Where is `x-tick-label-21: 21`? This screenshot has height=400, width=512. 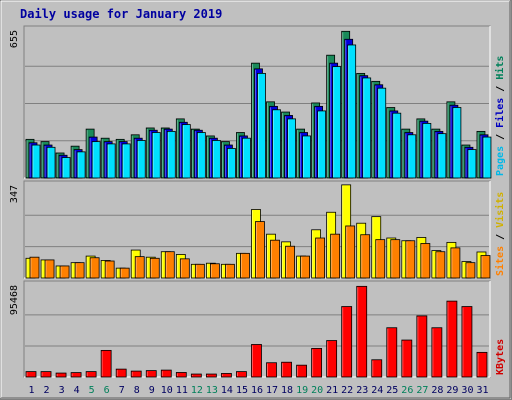 x-tick-label-21: 21 is located at coordinates (332, 390).